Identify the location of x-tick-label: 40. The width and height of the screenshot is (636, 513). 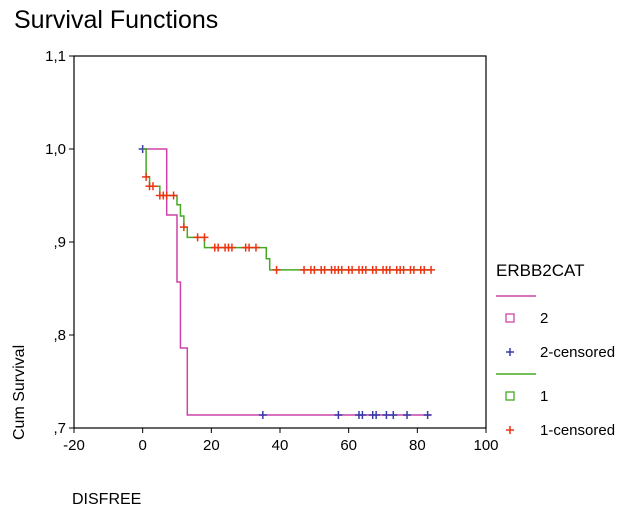
(280, 445).